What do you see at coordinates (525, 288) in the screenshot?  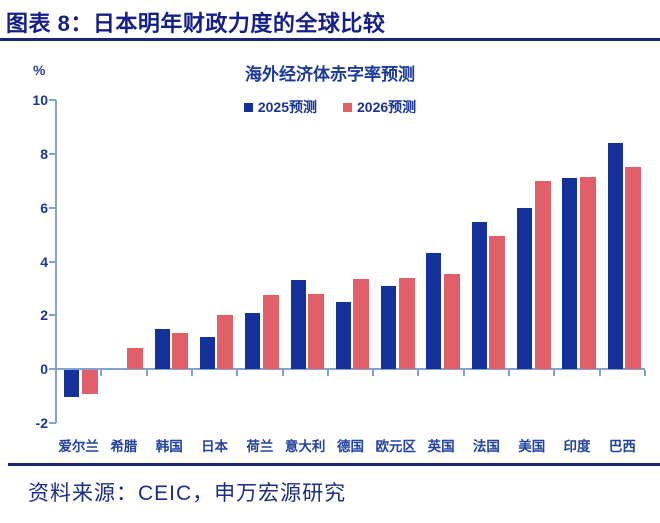 I see `bar-2025预测-美国` at bounding box center [525, 288].